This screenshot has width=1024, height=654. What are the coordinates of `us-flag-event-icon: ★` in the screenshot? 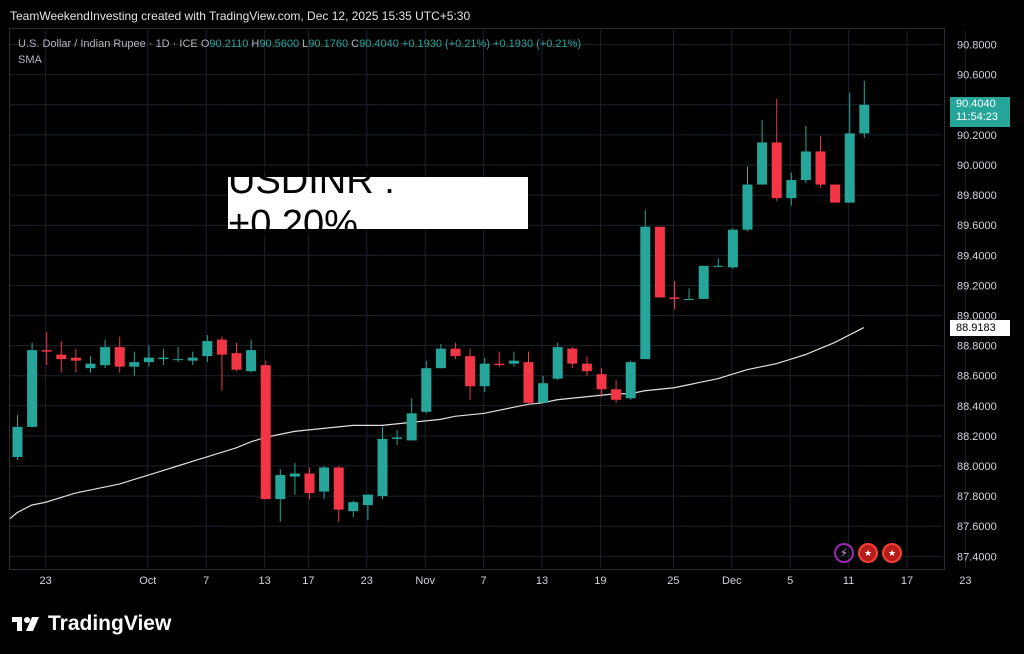 It's located at (868, 553).